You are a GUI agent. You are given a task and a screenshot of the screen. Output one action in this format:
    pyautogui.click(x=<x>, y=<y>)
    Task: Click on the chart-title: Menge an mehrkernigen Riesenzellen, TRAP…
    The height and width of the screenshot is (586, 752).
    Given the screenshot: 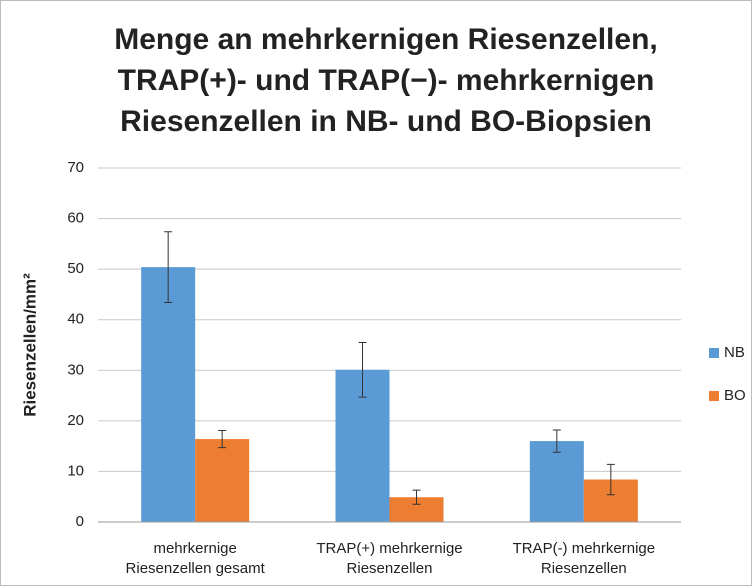 What is the action you would take?
    pyautogui.click(x=386, y=80)
    